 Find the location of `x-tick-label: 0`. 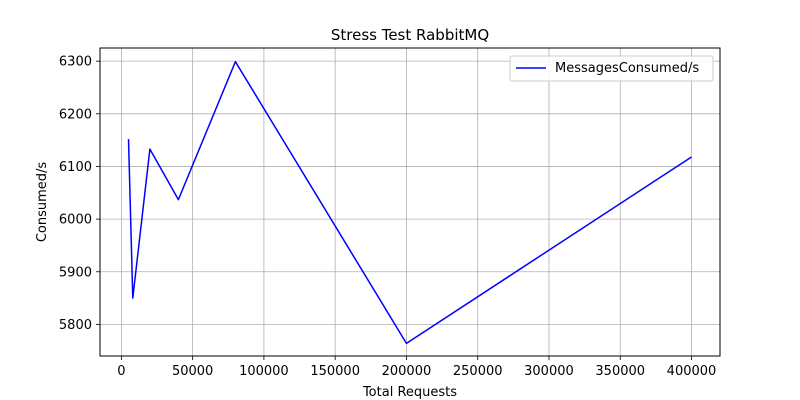

x-tick-label: 0 is located at coordinates (121, 371).